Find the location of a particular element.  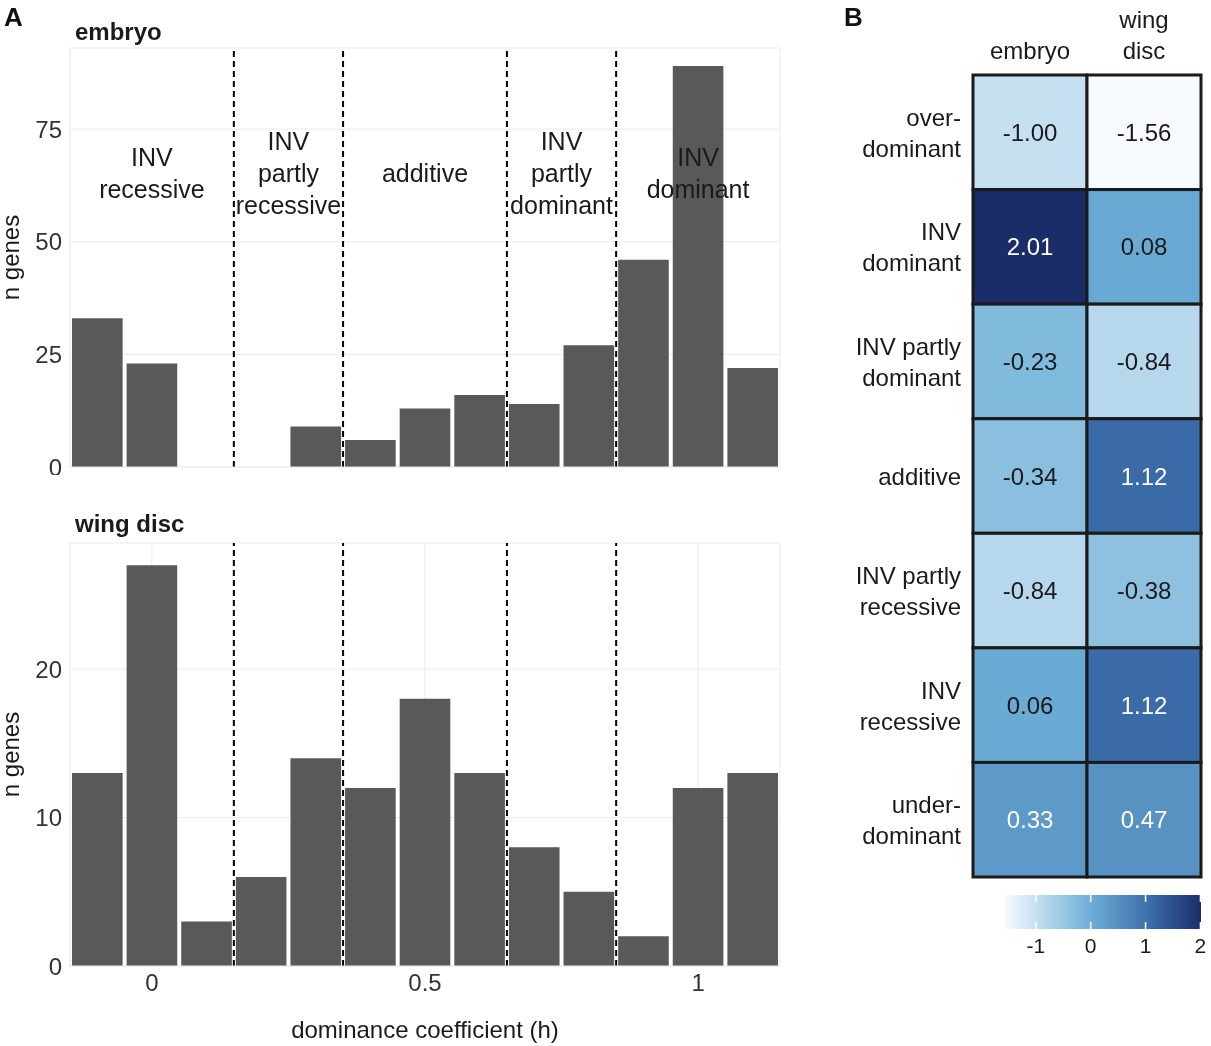

x-tick-label: 0.5 is located at coordinates (425, 983).